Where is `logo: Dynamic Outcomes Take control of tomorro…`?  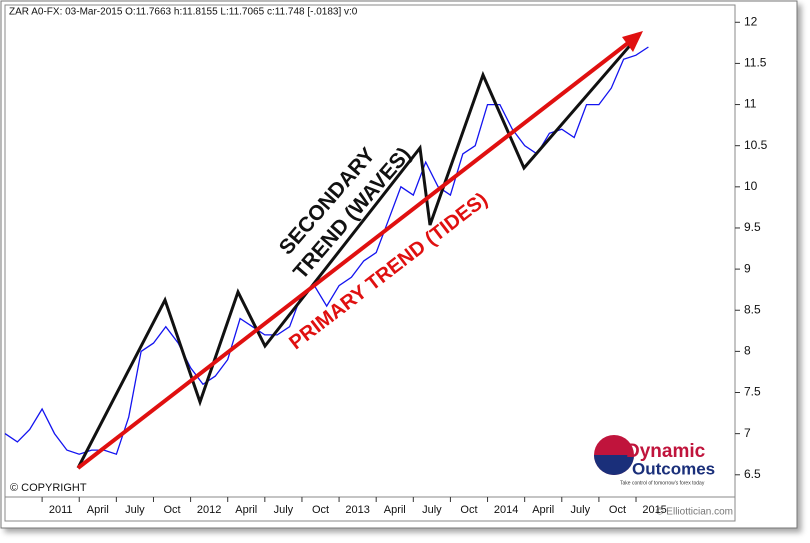
logo: Dynamic Outcomes Take control of tomorro… is located at coordinates (657, 456).